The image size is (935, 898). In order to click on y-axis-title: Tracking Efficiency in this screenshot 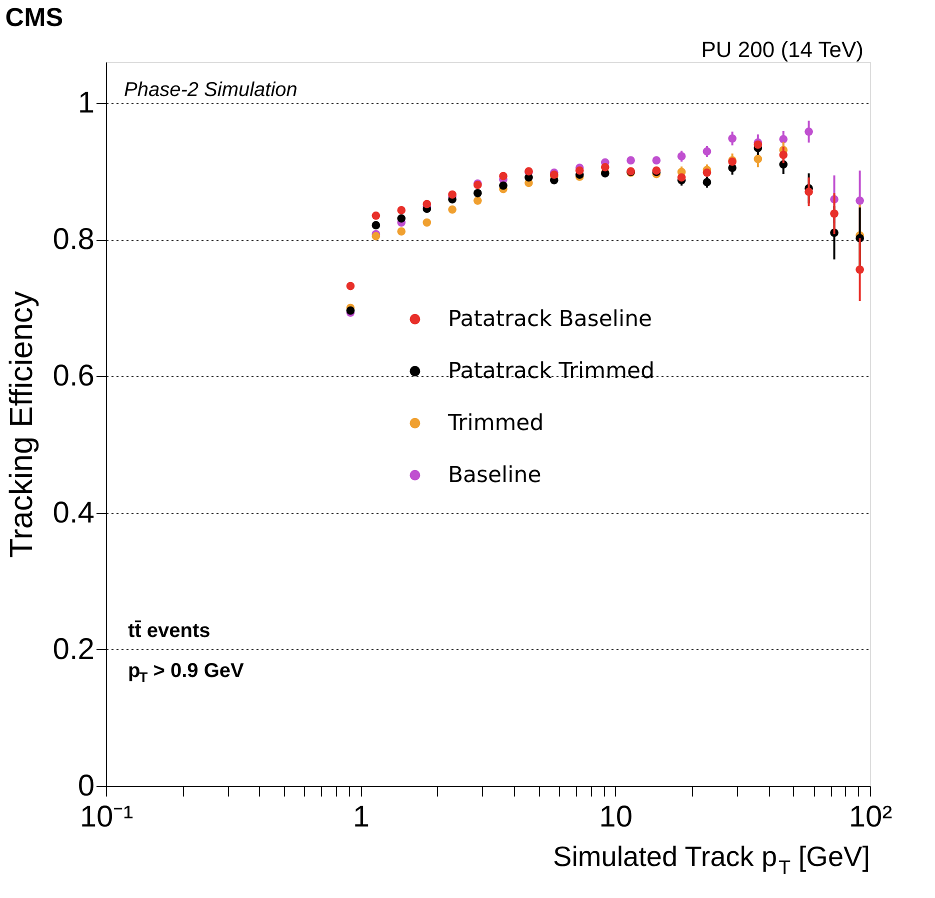, I will do `click(20, 424)`.